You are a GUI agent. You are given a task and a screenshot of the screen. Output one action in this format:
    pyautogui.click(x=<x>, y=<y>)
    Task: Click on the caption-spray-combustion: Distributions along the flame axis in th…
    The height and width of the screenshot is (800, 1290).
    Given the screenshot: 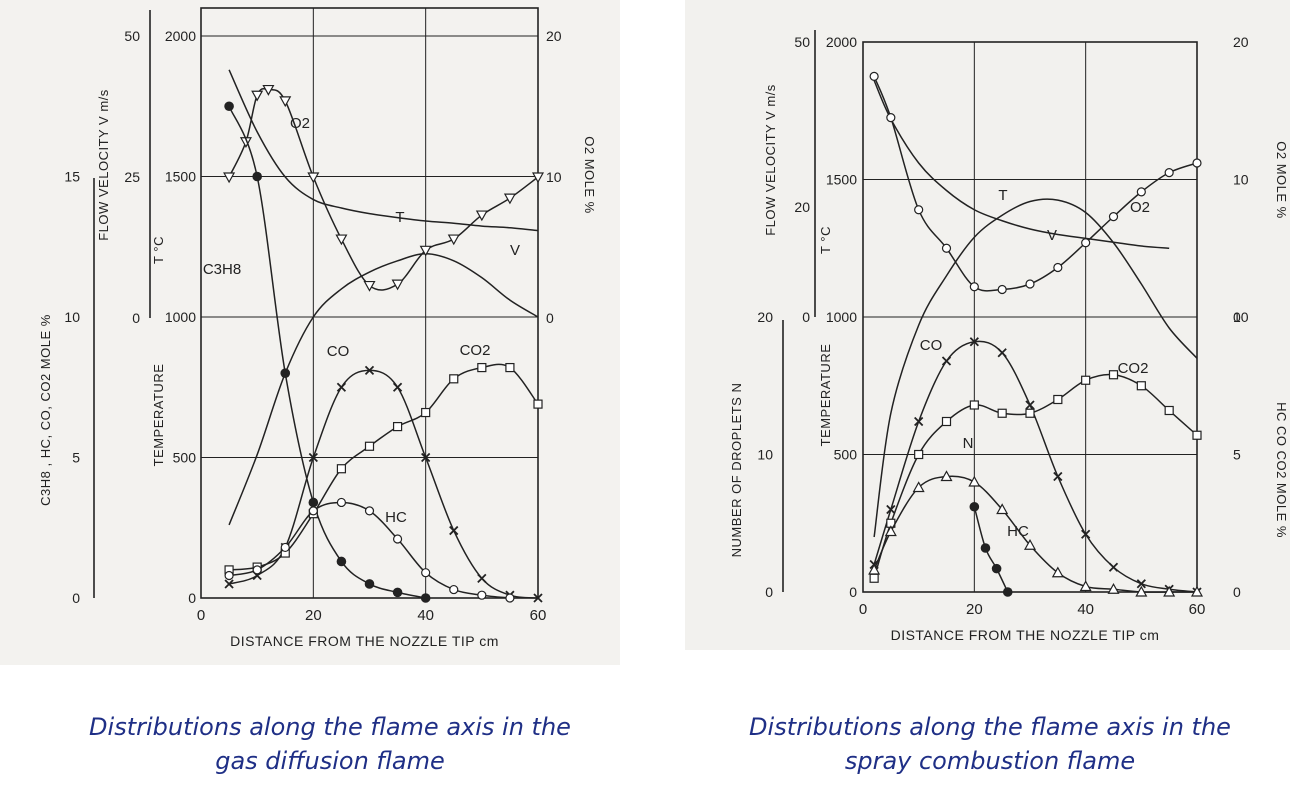 What is the action you would take?
    pyautogui.click(x=990, y=744)
    